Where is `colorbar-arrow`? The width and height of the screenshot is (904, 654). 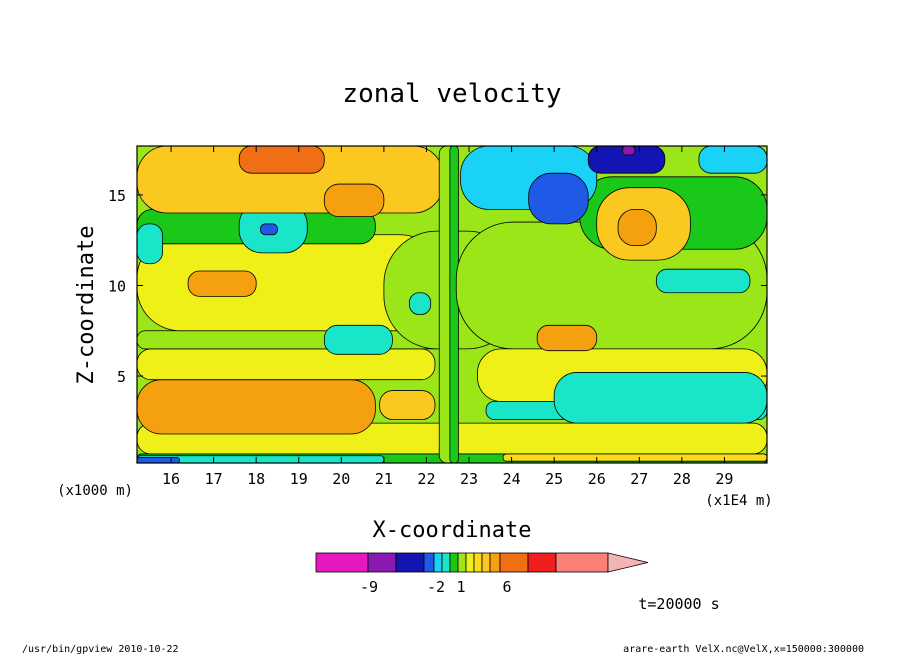
colorbar-arrow is located at coordinates (628, 562).